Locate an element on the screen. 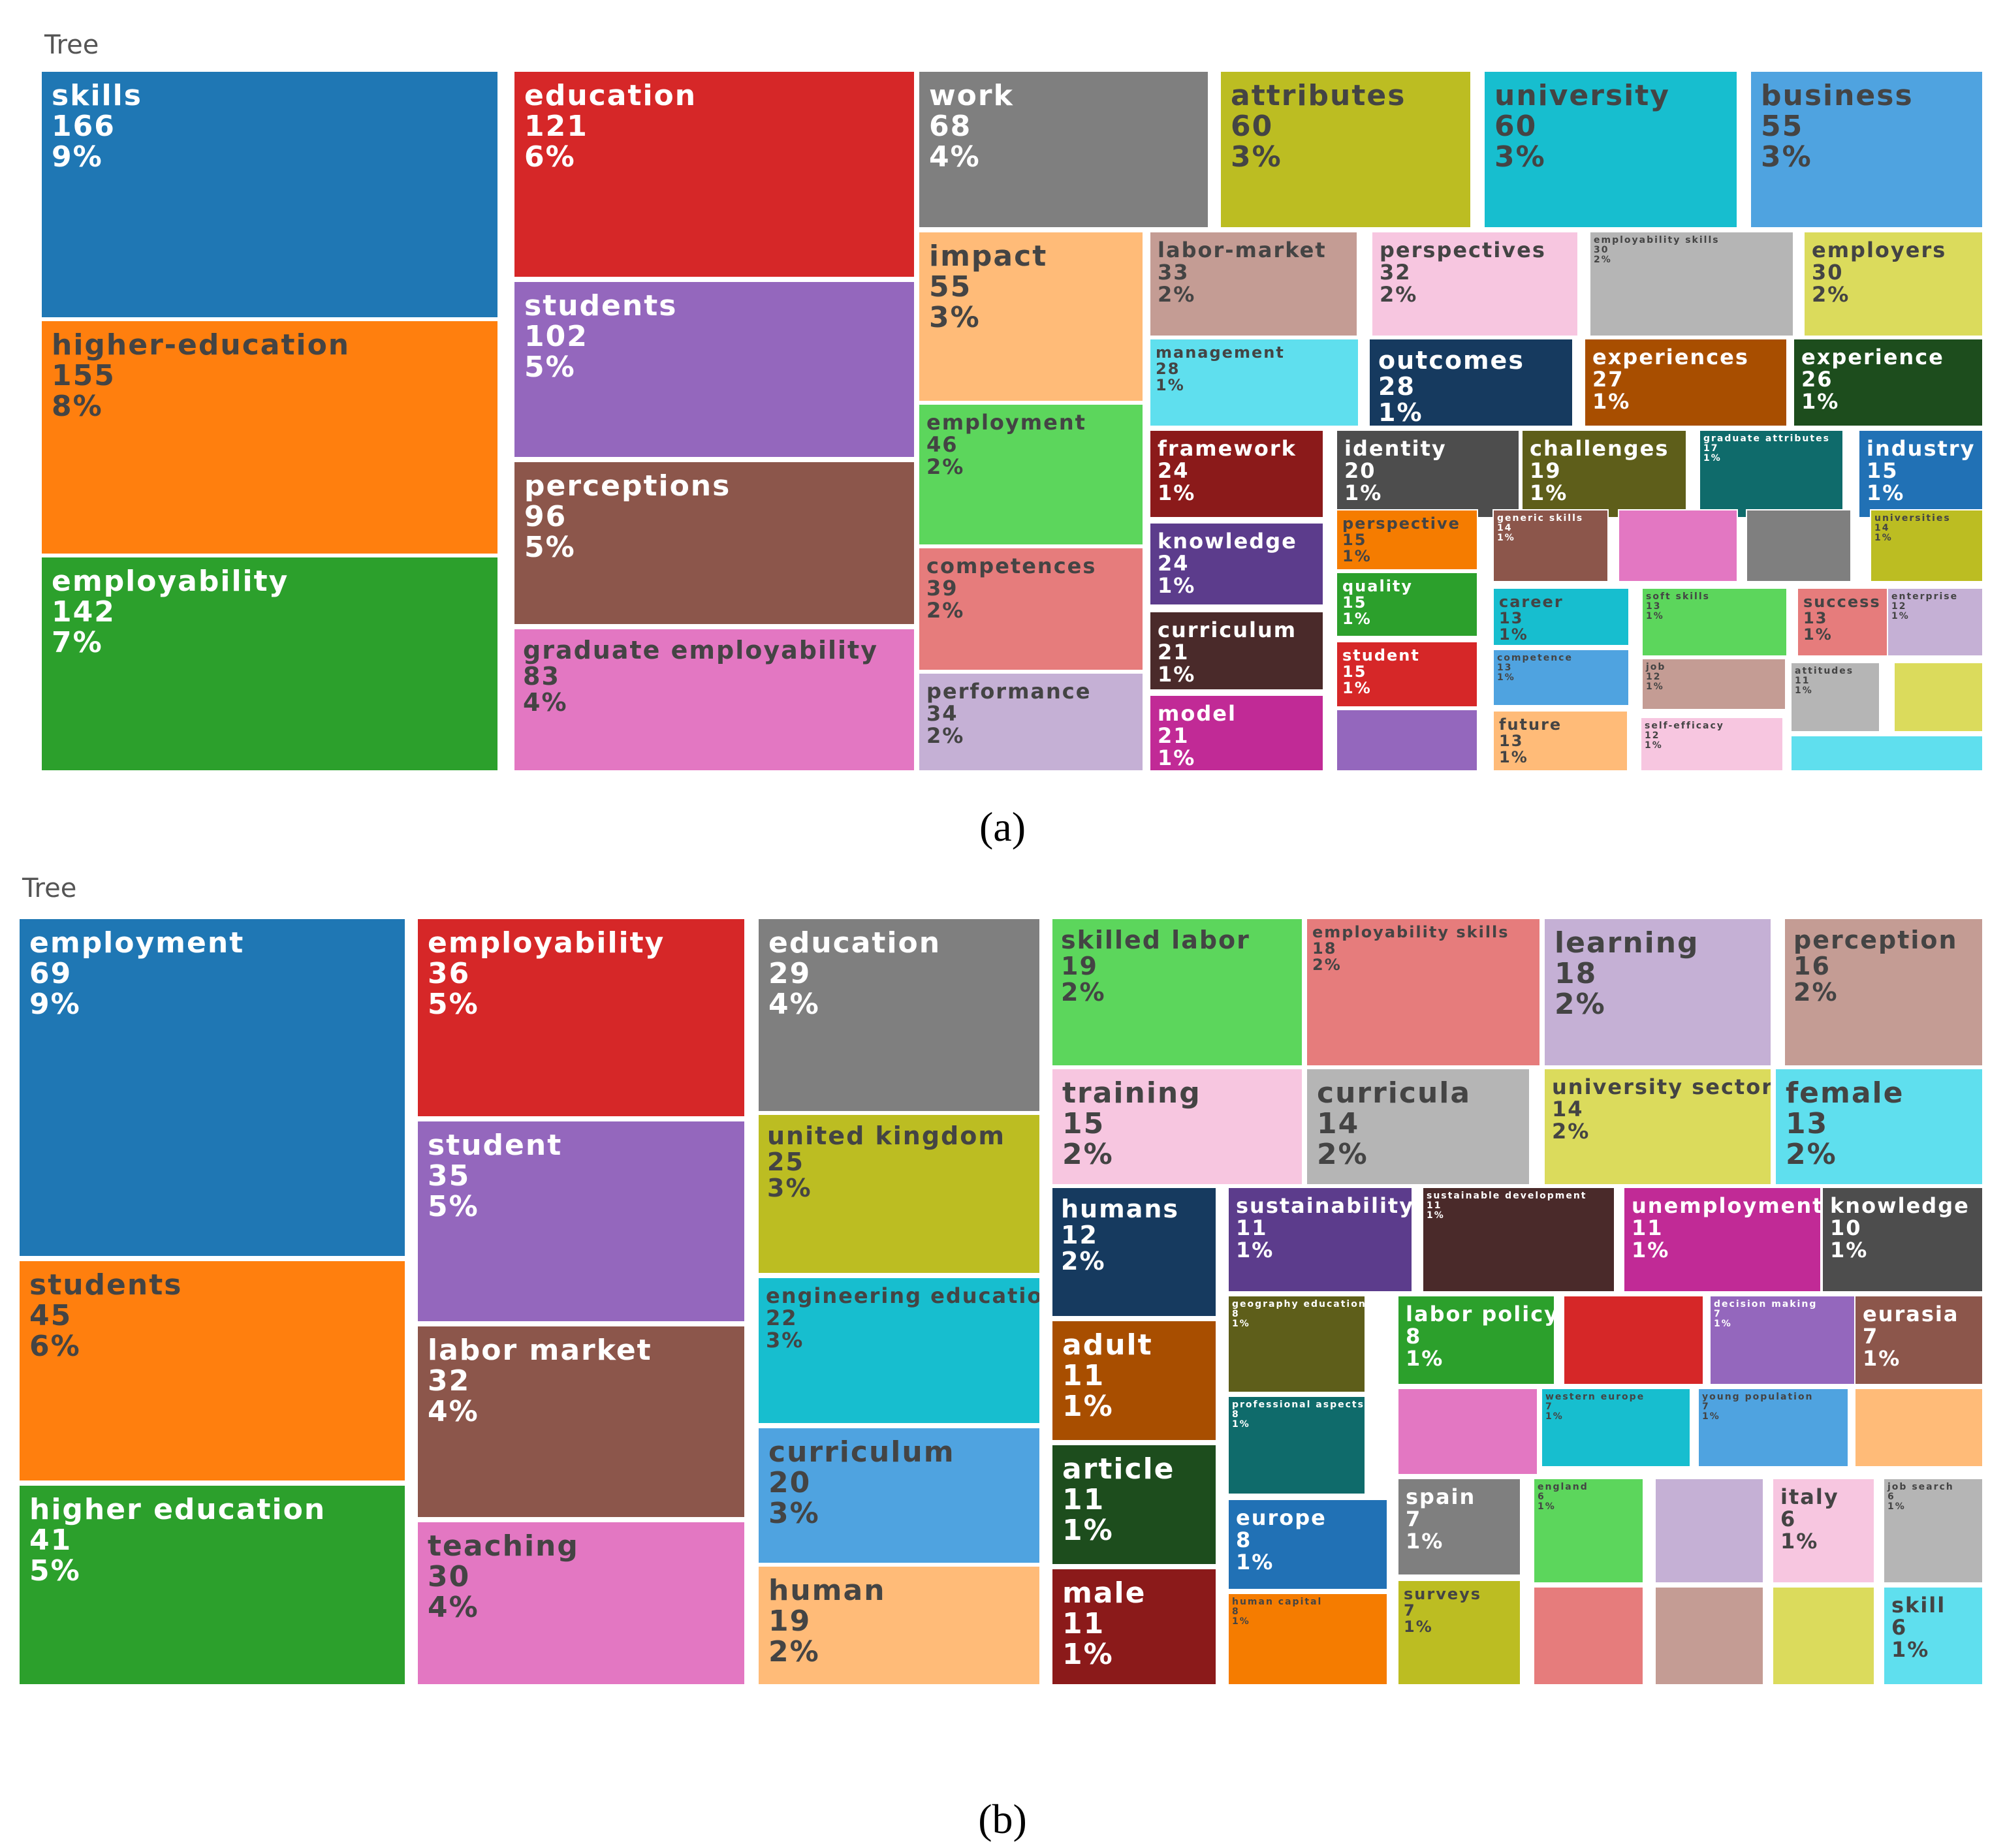 The height and width of the screenshot is (1848, 2005). treemap-a-tile: perspectives 32 2% is located at coordinates (1475, 284).